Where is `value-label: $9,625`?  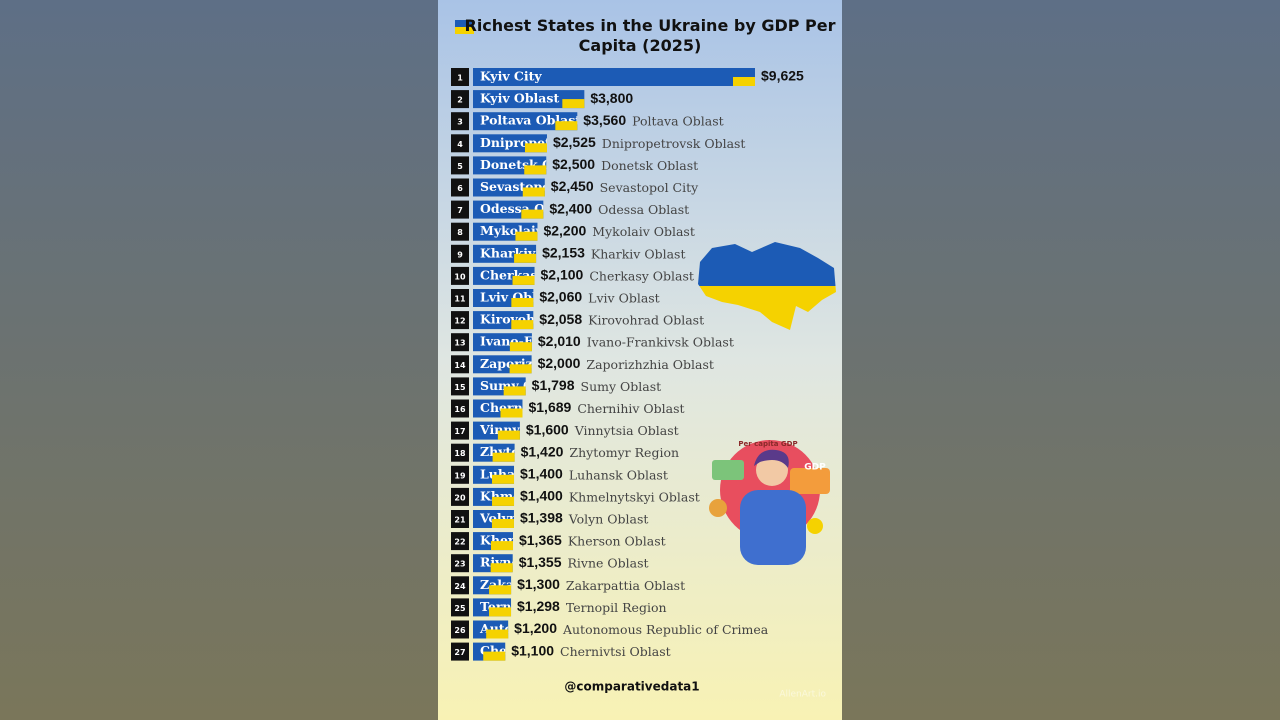
value-label: $9,625 is located at coordinates (782, 76).